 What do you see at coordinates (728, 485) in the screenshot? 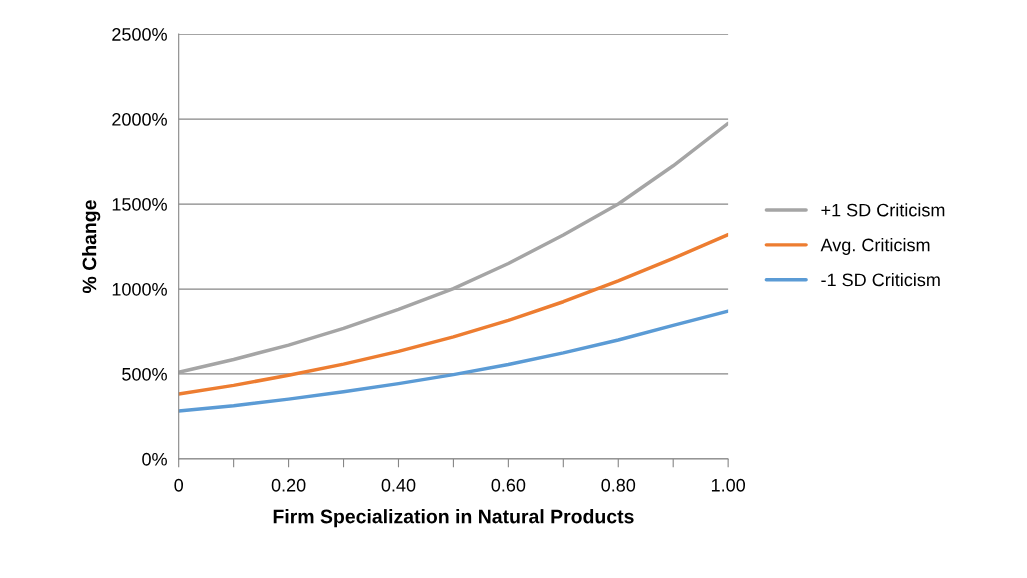
I see `x-tick-label: 1.00` at bounding box center [728, 485].